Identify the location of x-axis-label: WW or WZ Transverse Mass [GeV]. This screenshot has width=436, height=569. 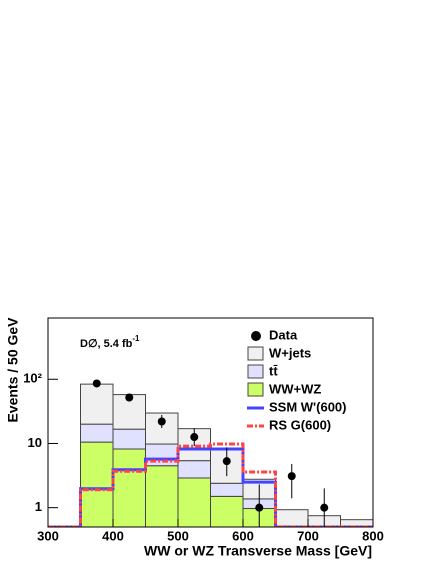
(258, 551).